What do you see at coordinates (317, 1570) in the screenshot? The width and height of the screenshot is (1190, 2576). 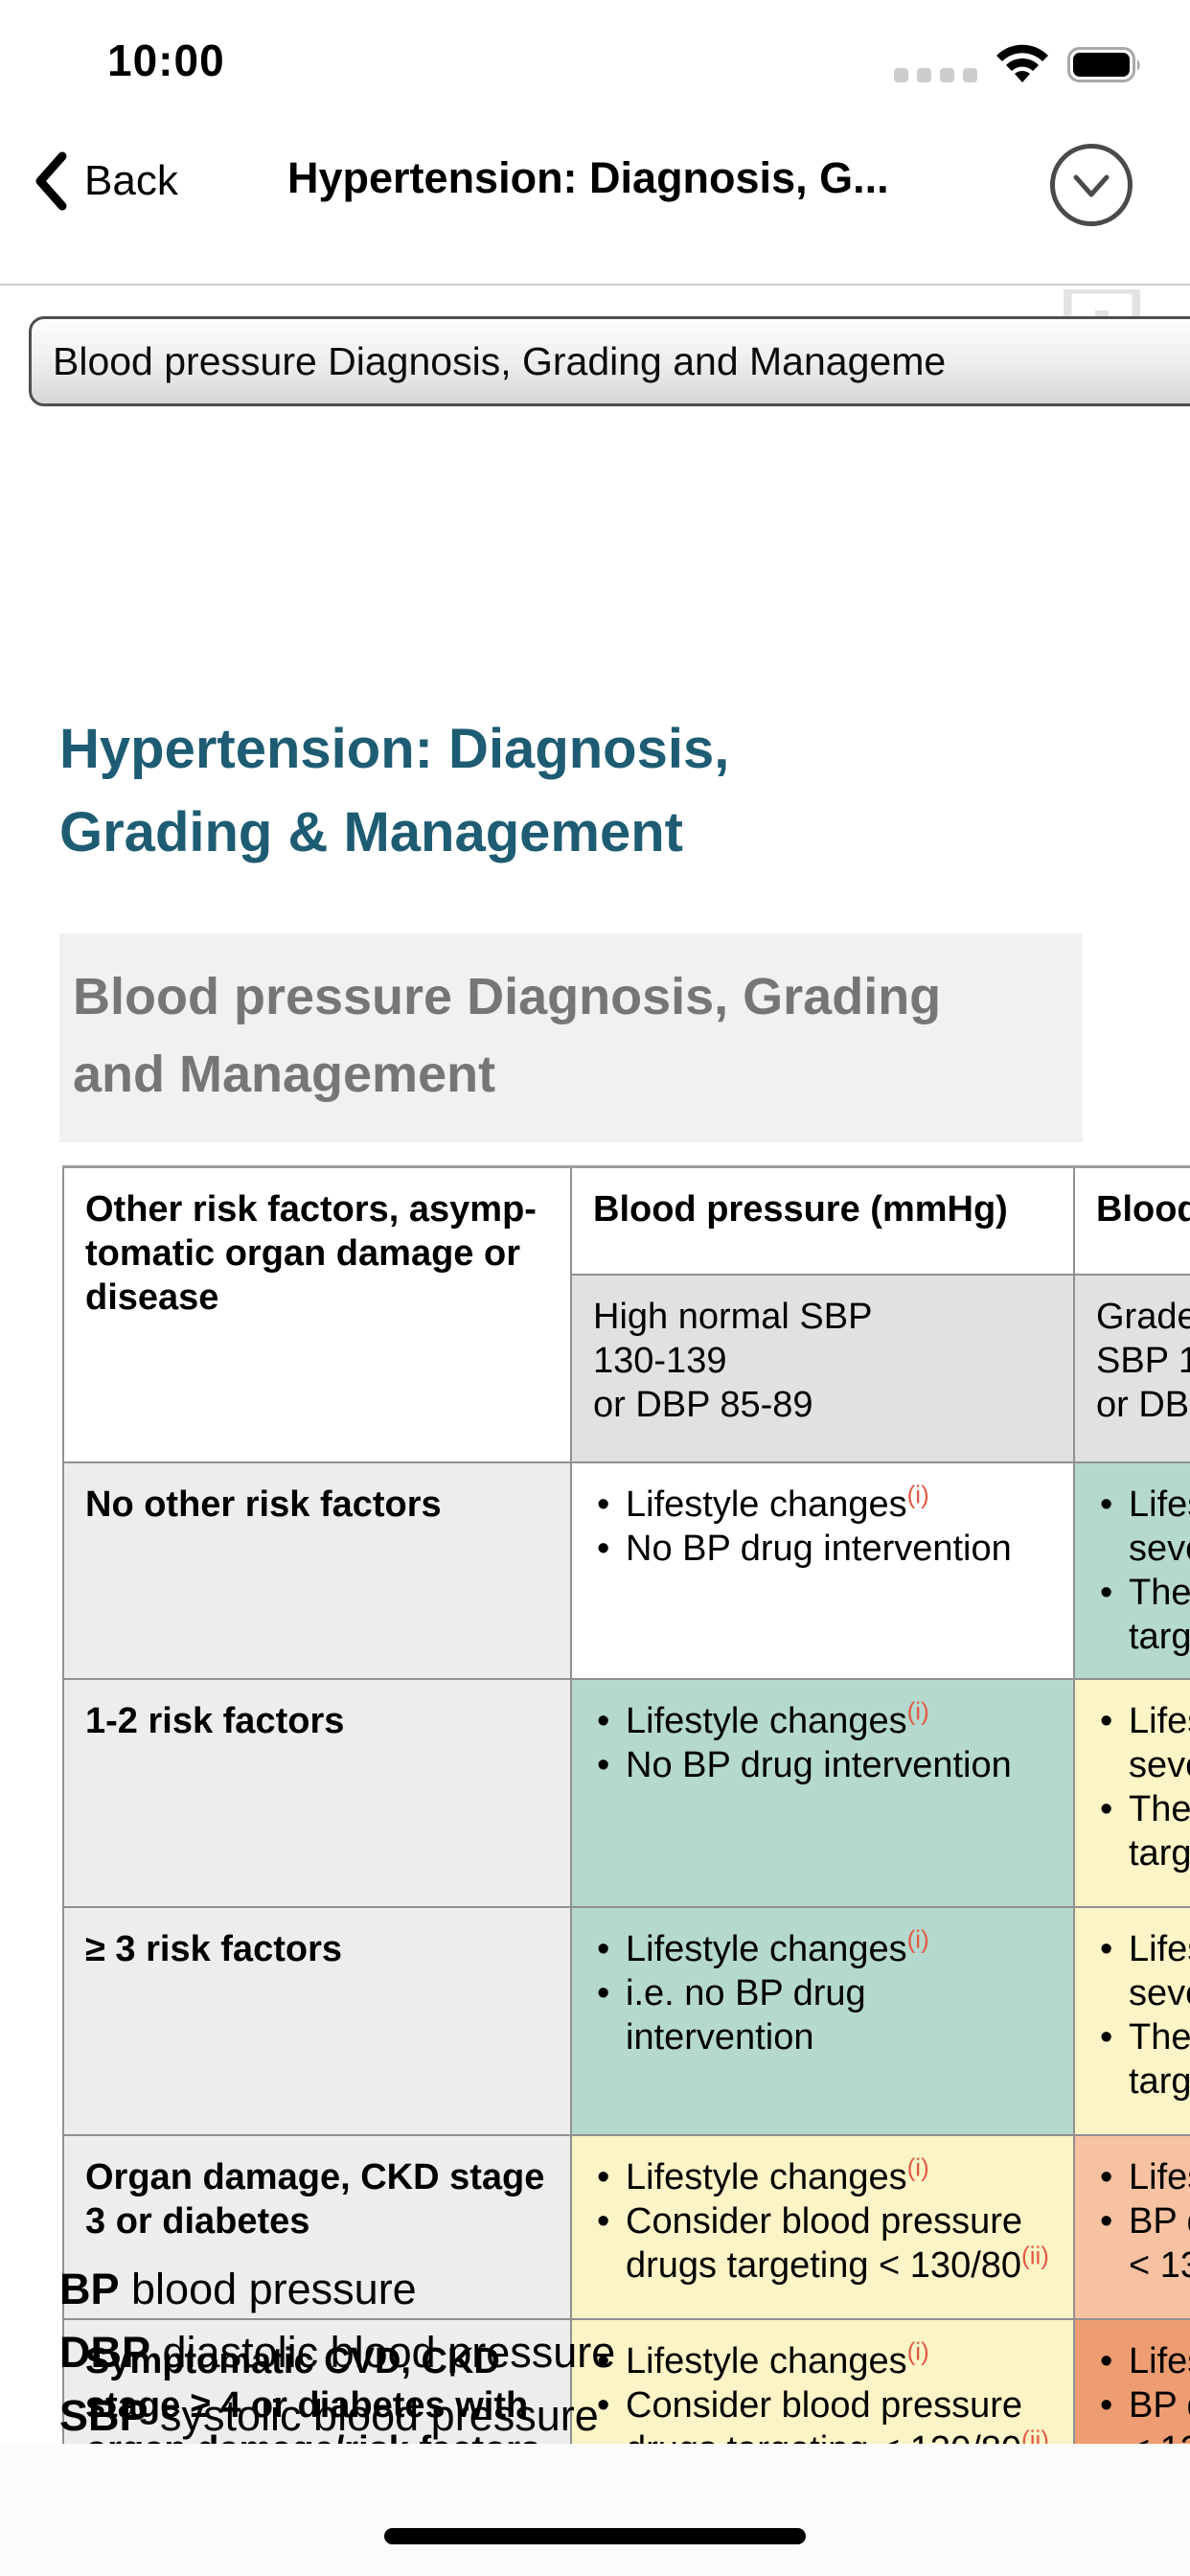 I see `row-label: No other risk factors` at bounding box center [317, 1570].